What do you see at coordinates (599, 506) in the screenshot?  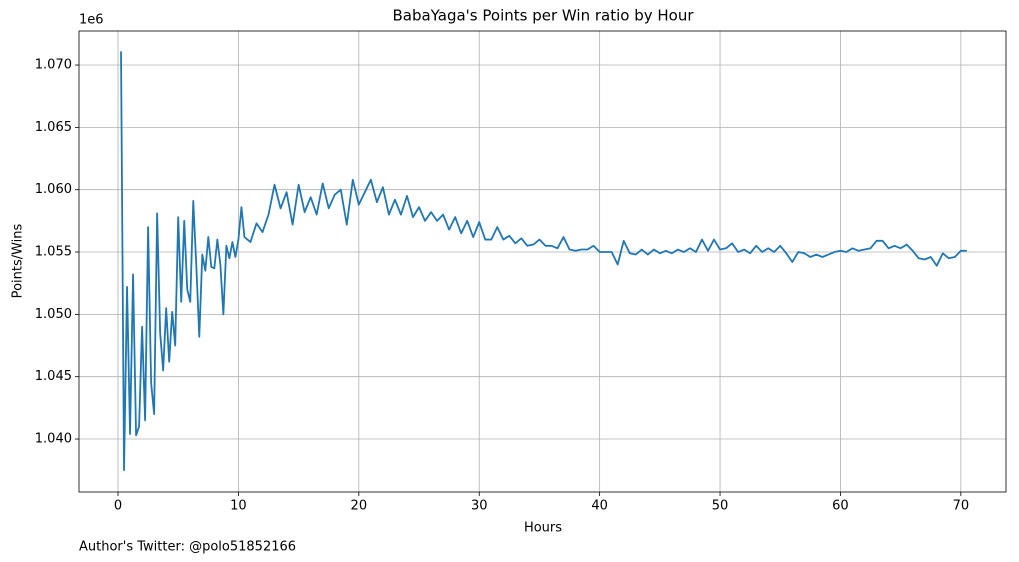 I see `x-tick-label: 40` at bounding box center [599, 506].